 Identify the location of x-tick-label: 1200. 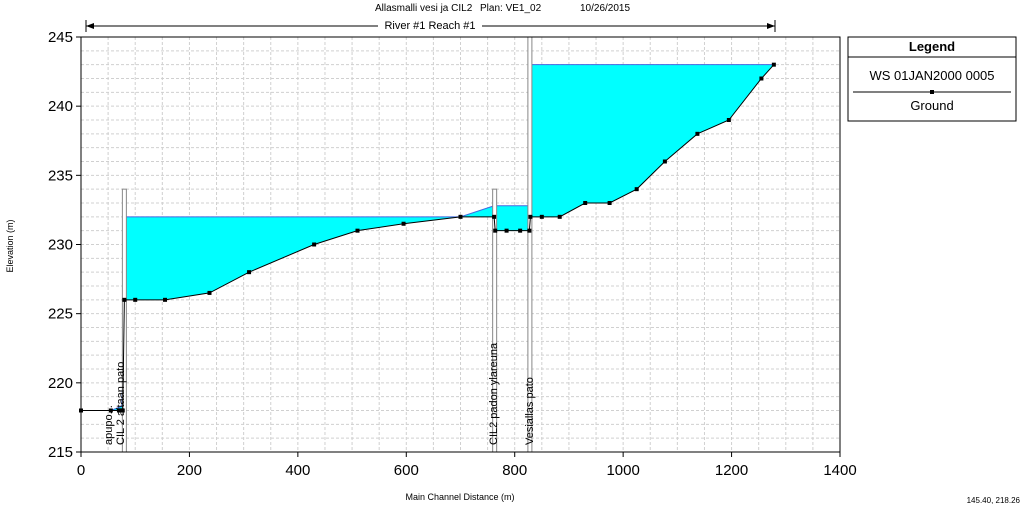
(731, 470).